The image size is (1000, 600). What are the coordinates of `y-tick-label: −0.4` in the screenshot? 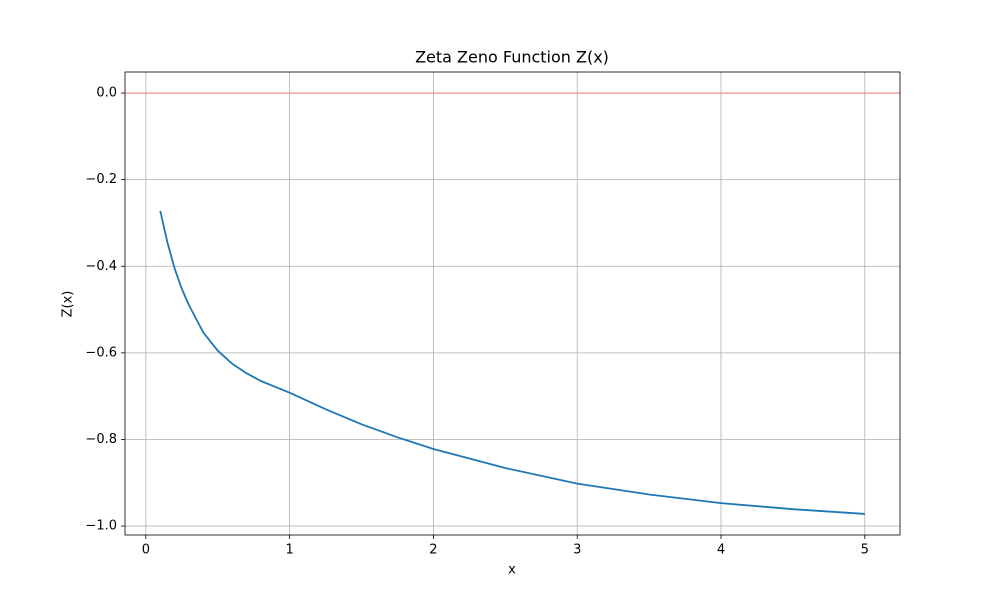 It's located at (101, 266).